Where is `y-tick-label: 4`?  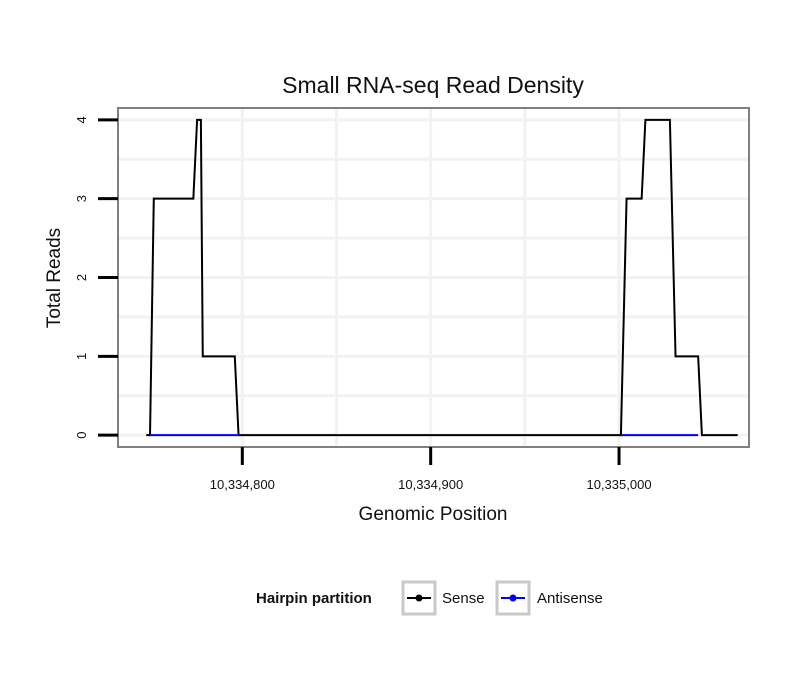 y-tick-label: 4 is located at coordinates (81, 119).